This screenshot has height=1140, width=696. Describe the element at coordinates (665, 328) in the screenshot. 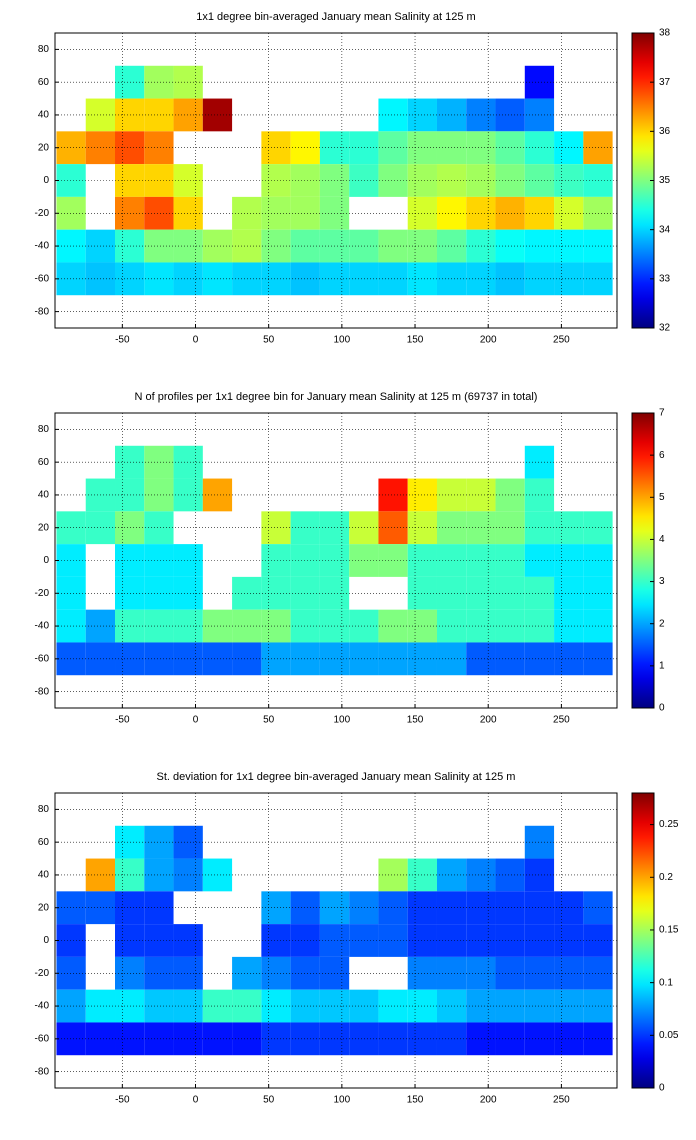

I see `colorbar-tick-label: 32` at that location.